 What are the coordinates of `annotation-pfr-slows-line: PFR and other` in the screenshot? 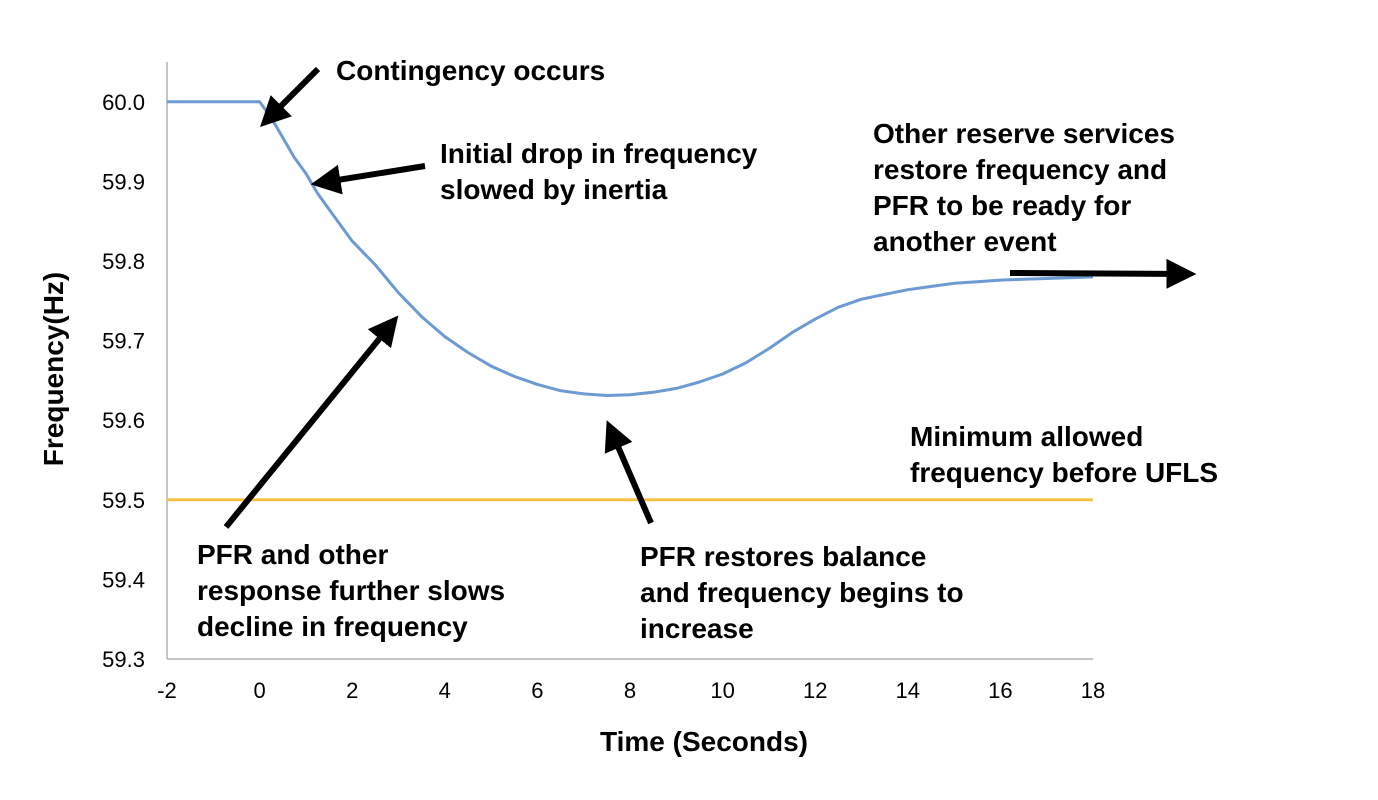 It's located at (292, 554).